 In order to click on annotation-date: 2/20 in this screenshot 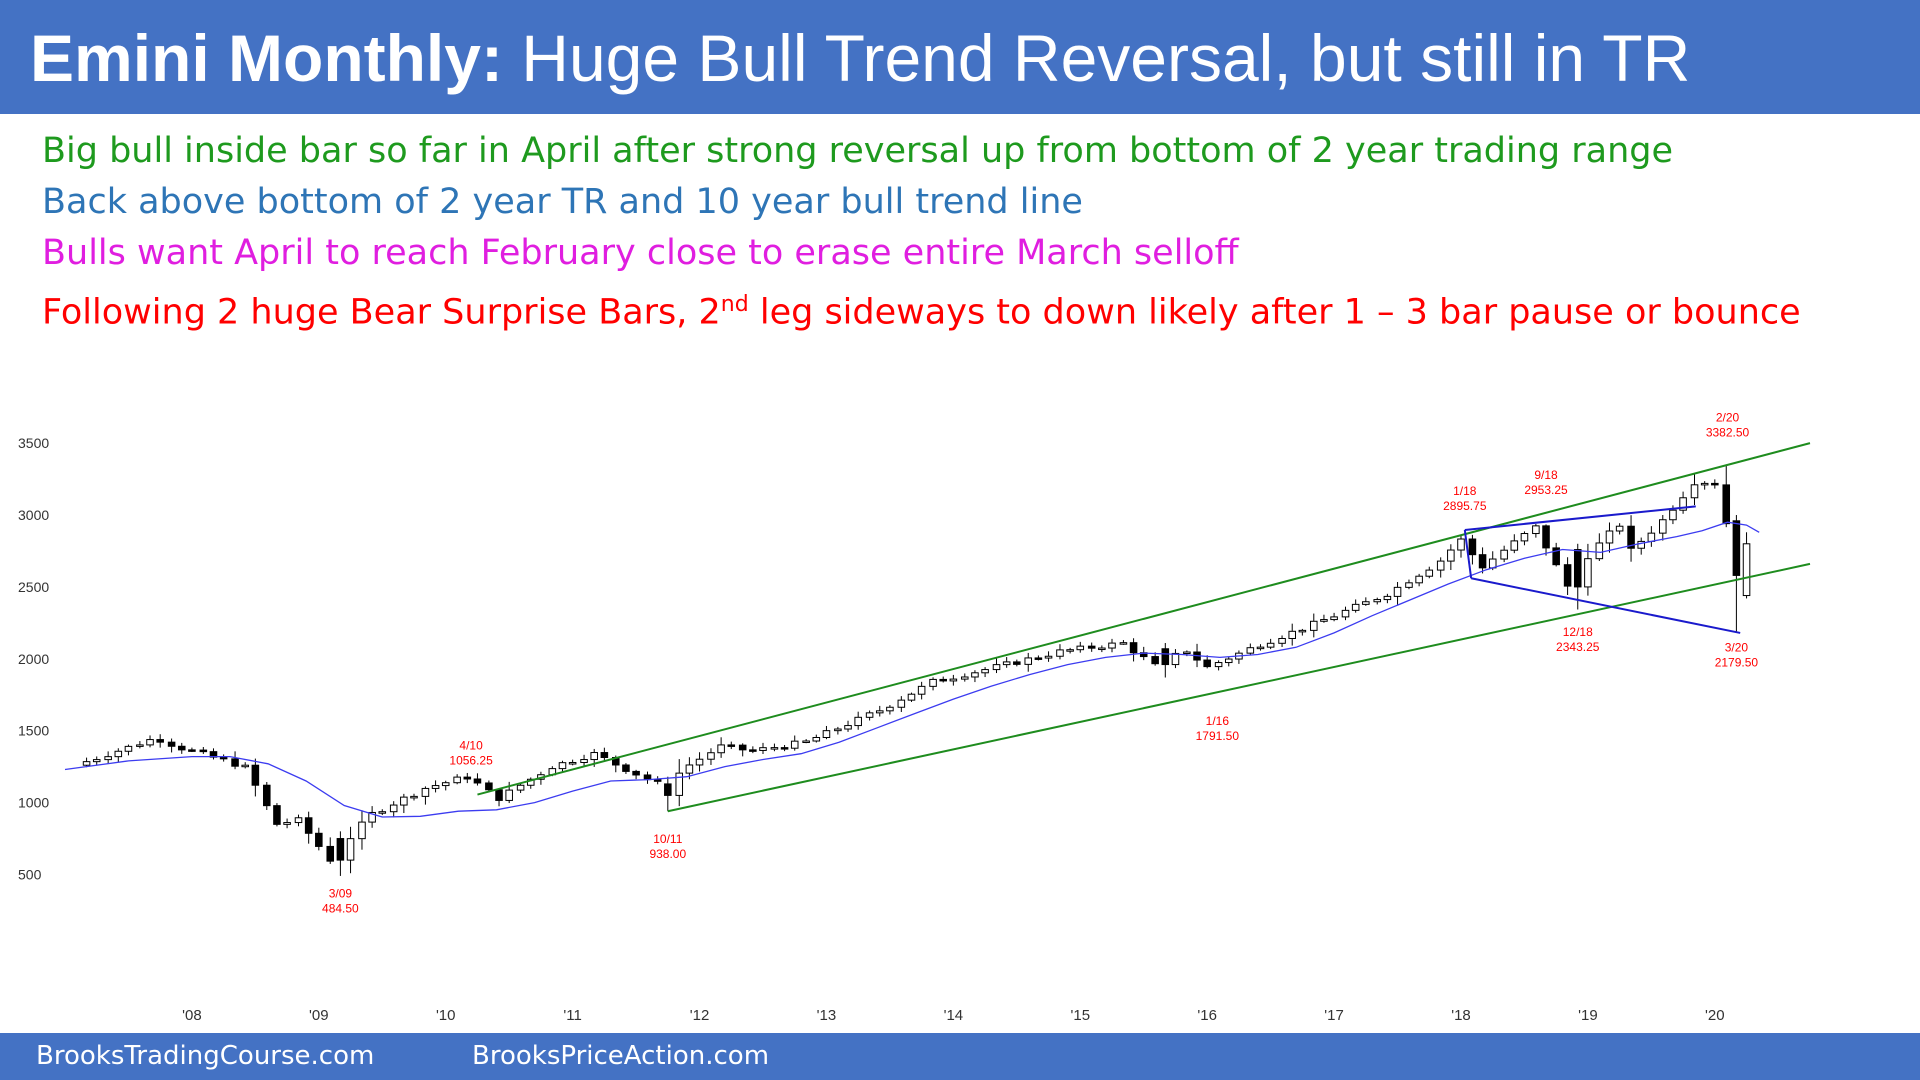, I will do `click(1728, 418)`.